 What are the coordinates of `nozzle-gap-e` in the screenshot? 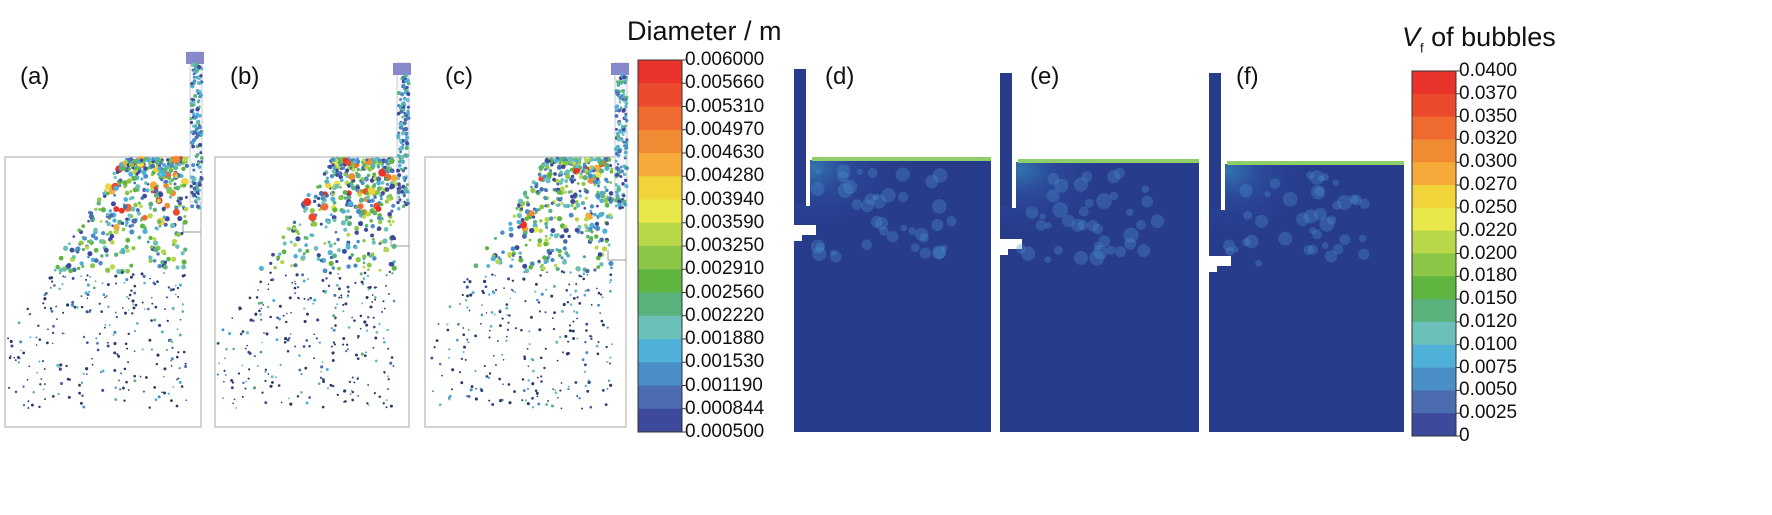 It's located at (1014, 184).